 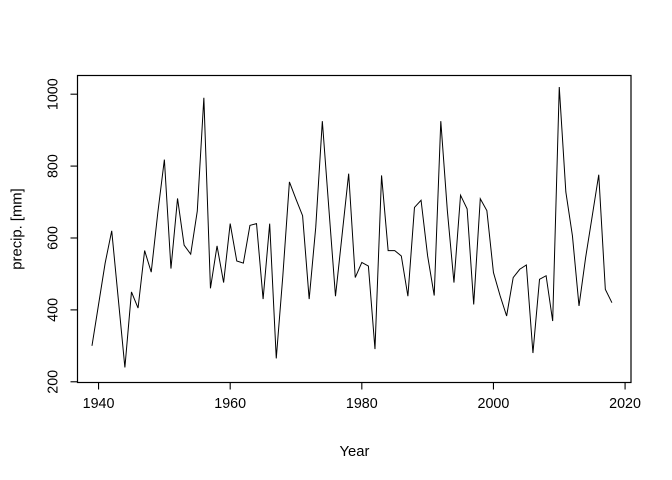 What do you see at coordinates (54, 94) in the screenshot?
I see `y-tick-label: 1000` at bounding box center [54, 94].